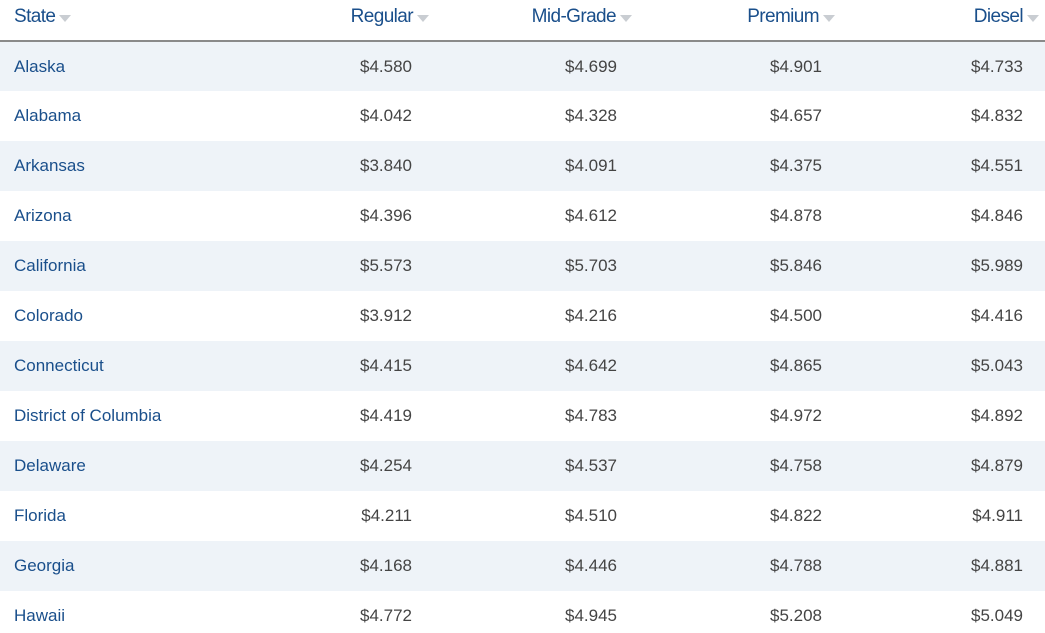  What do you see at coordinates (122, 20) in the screenshot?
I see `column-header-state: State` at bounding box center [122, 20].